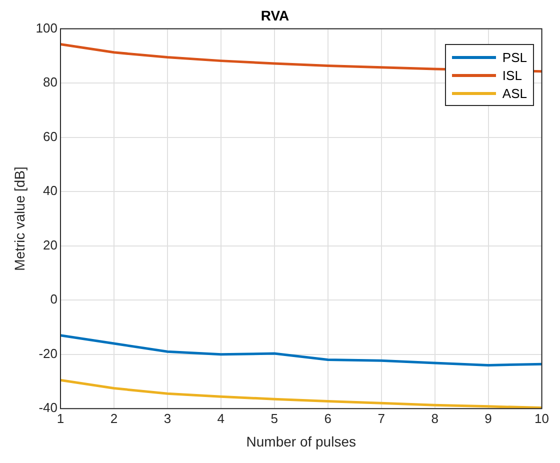 This screenshot has width=560, height=463. I want to click on legend-label: ASL, so click(514, 93).